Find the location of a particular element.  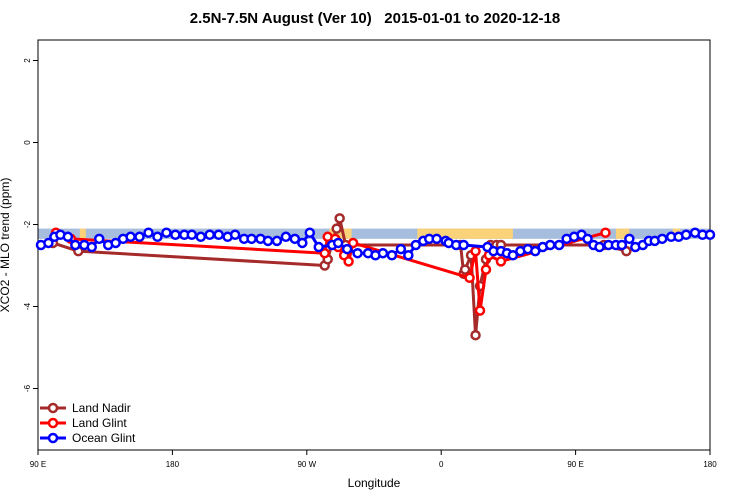

legend-item-ocean-glint: Ocean Glint is located at coordinates (87, 437).